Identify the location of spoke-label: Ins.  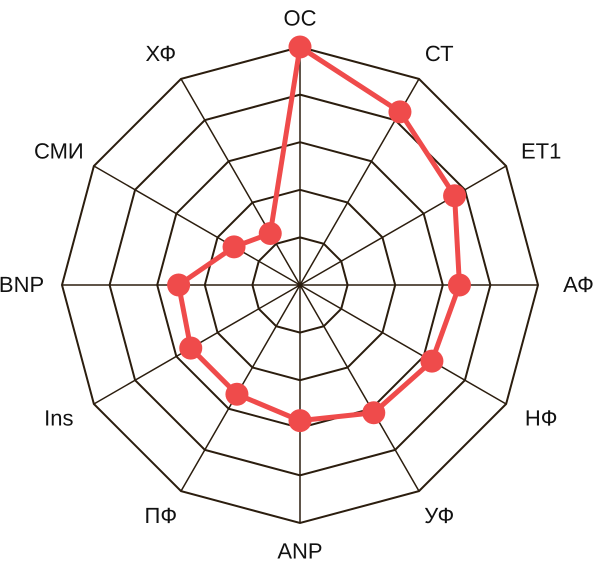
(59, 417).